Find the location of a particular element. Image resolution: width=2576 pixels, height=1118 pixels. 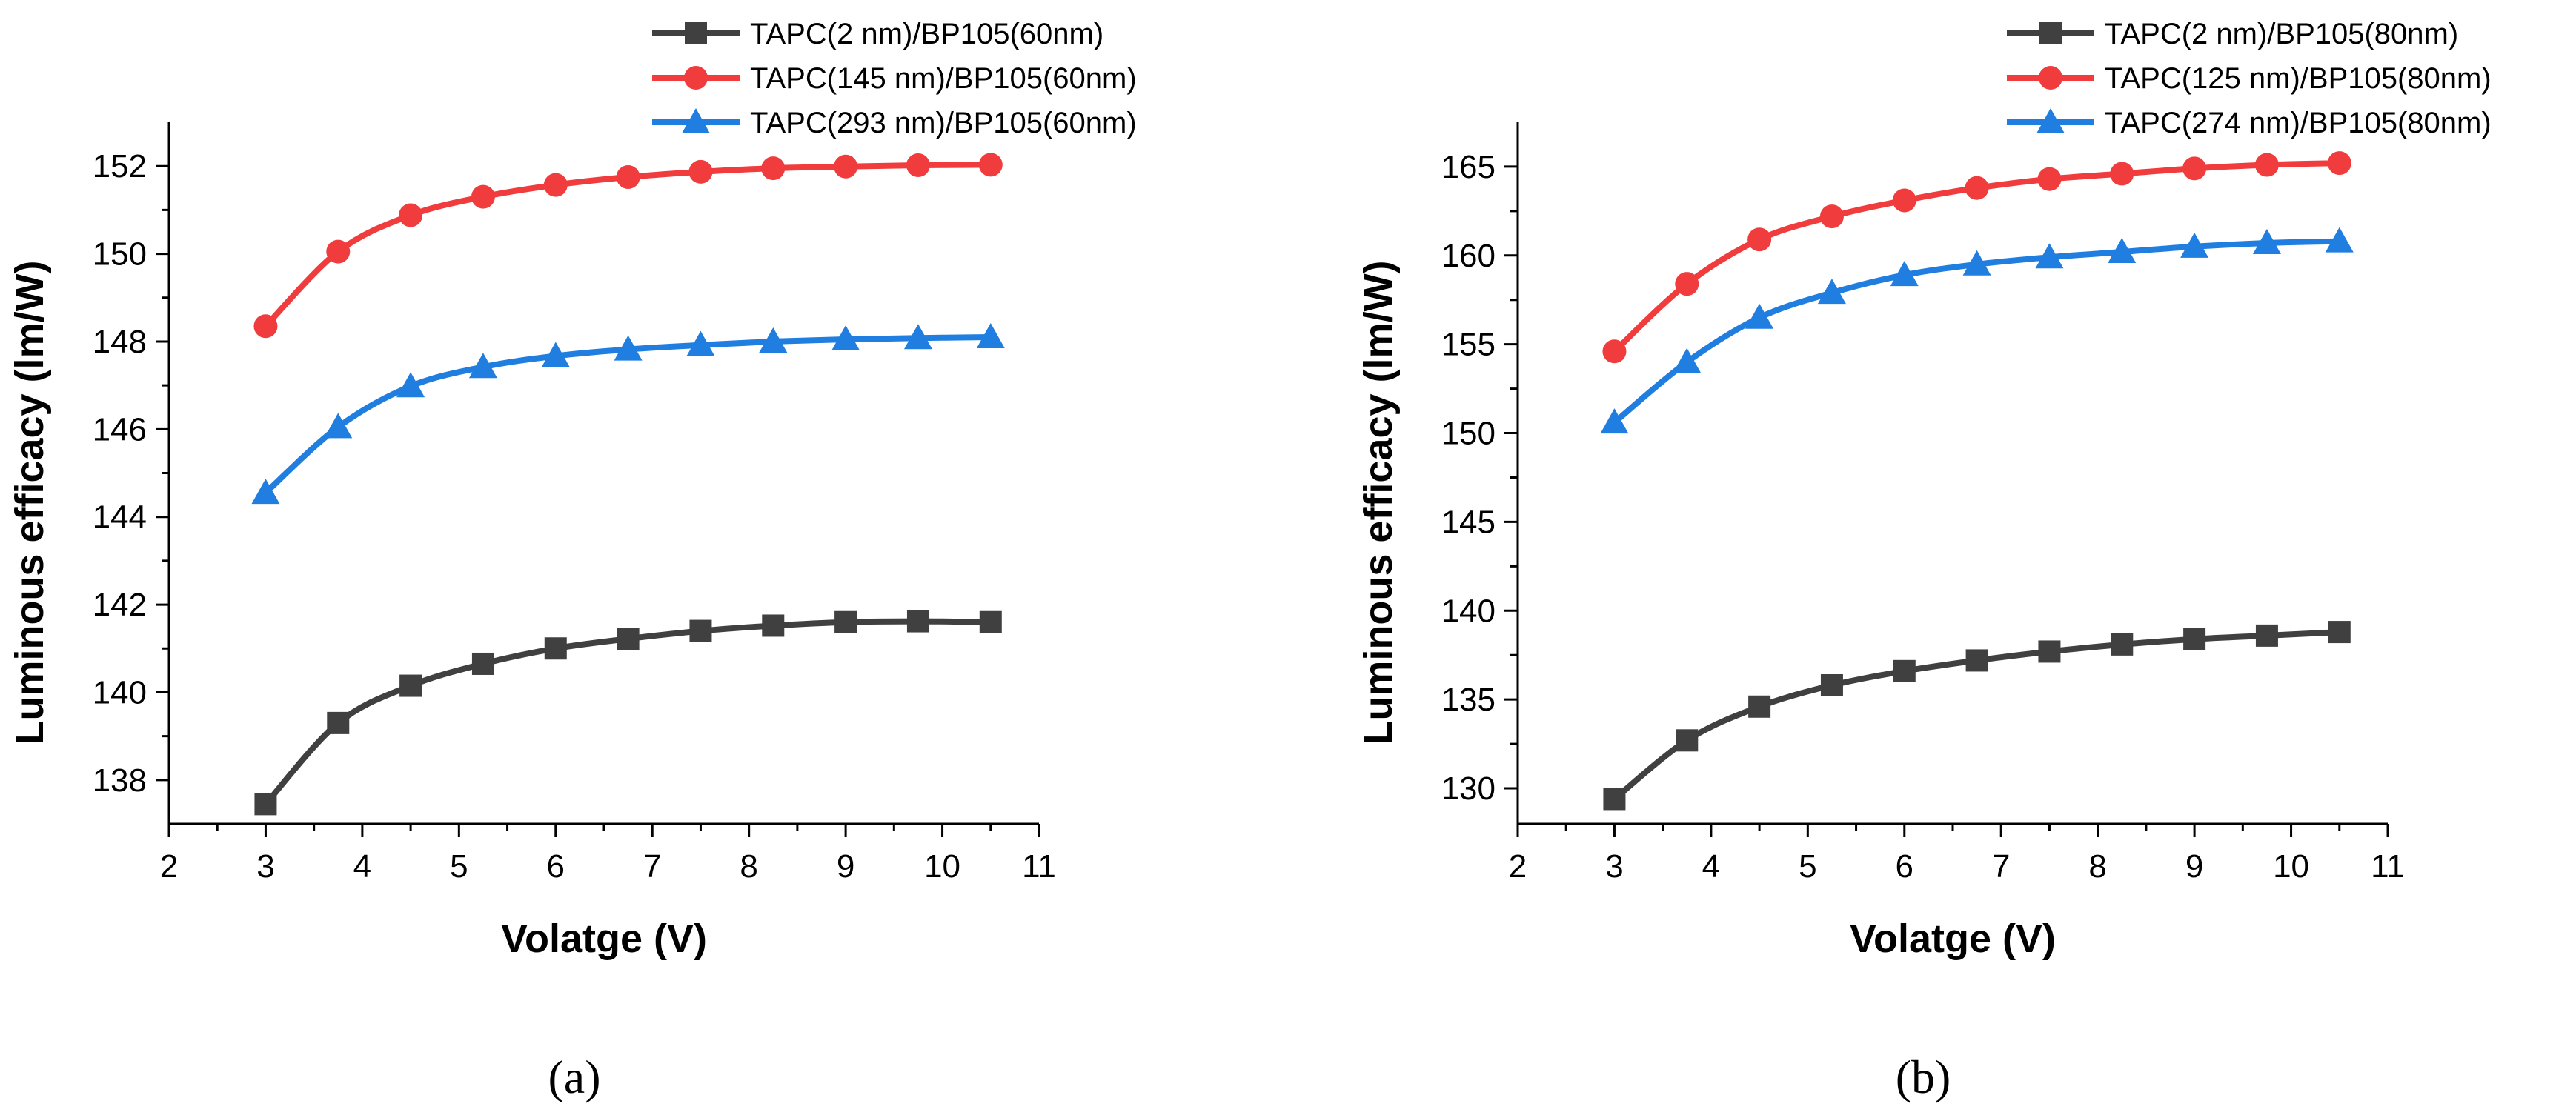

x-tick-label: 11 is located at coordinates (1039, 866).